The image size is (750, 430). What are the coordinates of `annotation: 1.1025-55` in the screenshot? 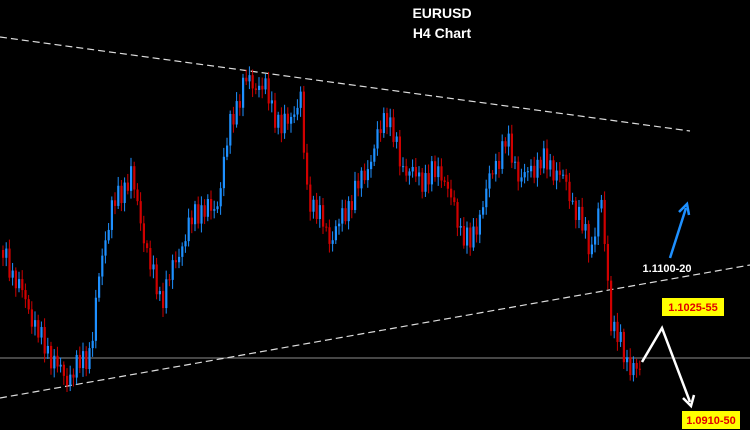 It's located at (693, 308).